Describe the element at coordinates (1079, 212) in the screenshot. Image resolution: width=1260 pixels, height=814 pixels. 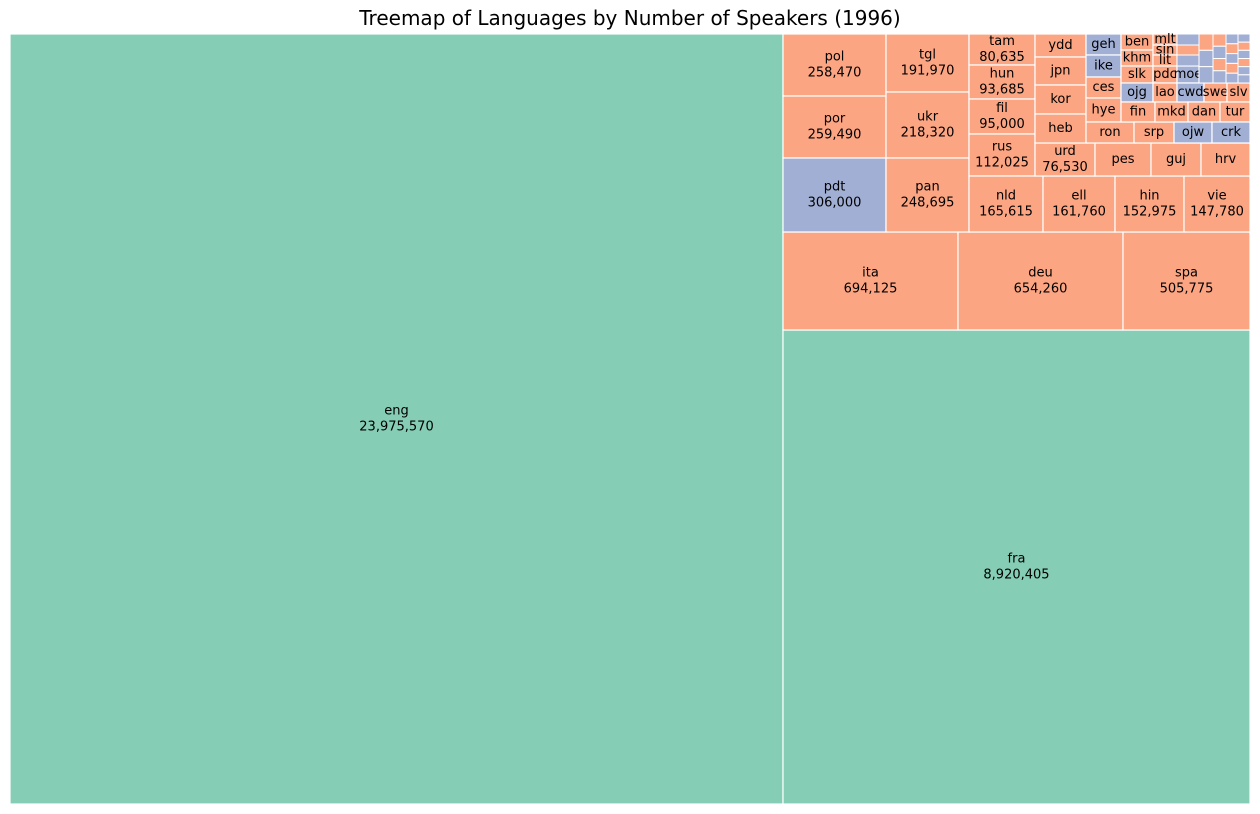
I see `treemap-value-ell: 161,760` at that location.